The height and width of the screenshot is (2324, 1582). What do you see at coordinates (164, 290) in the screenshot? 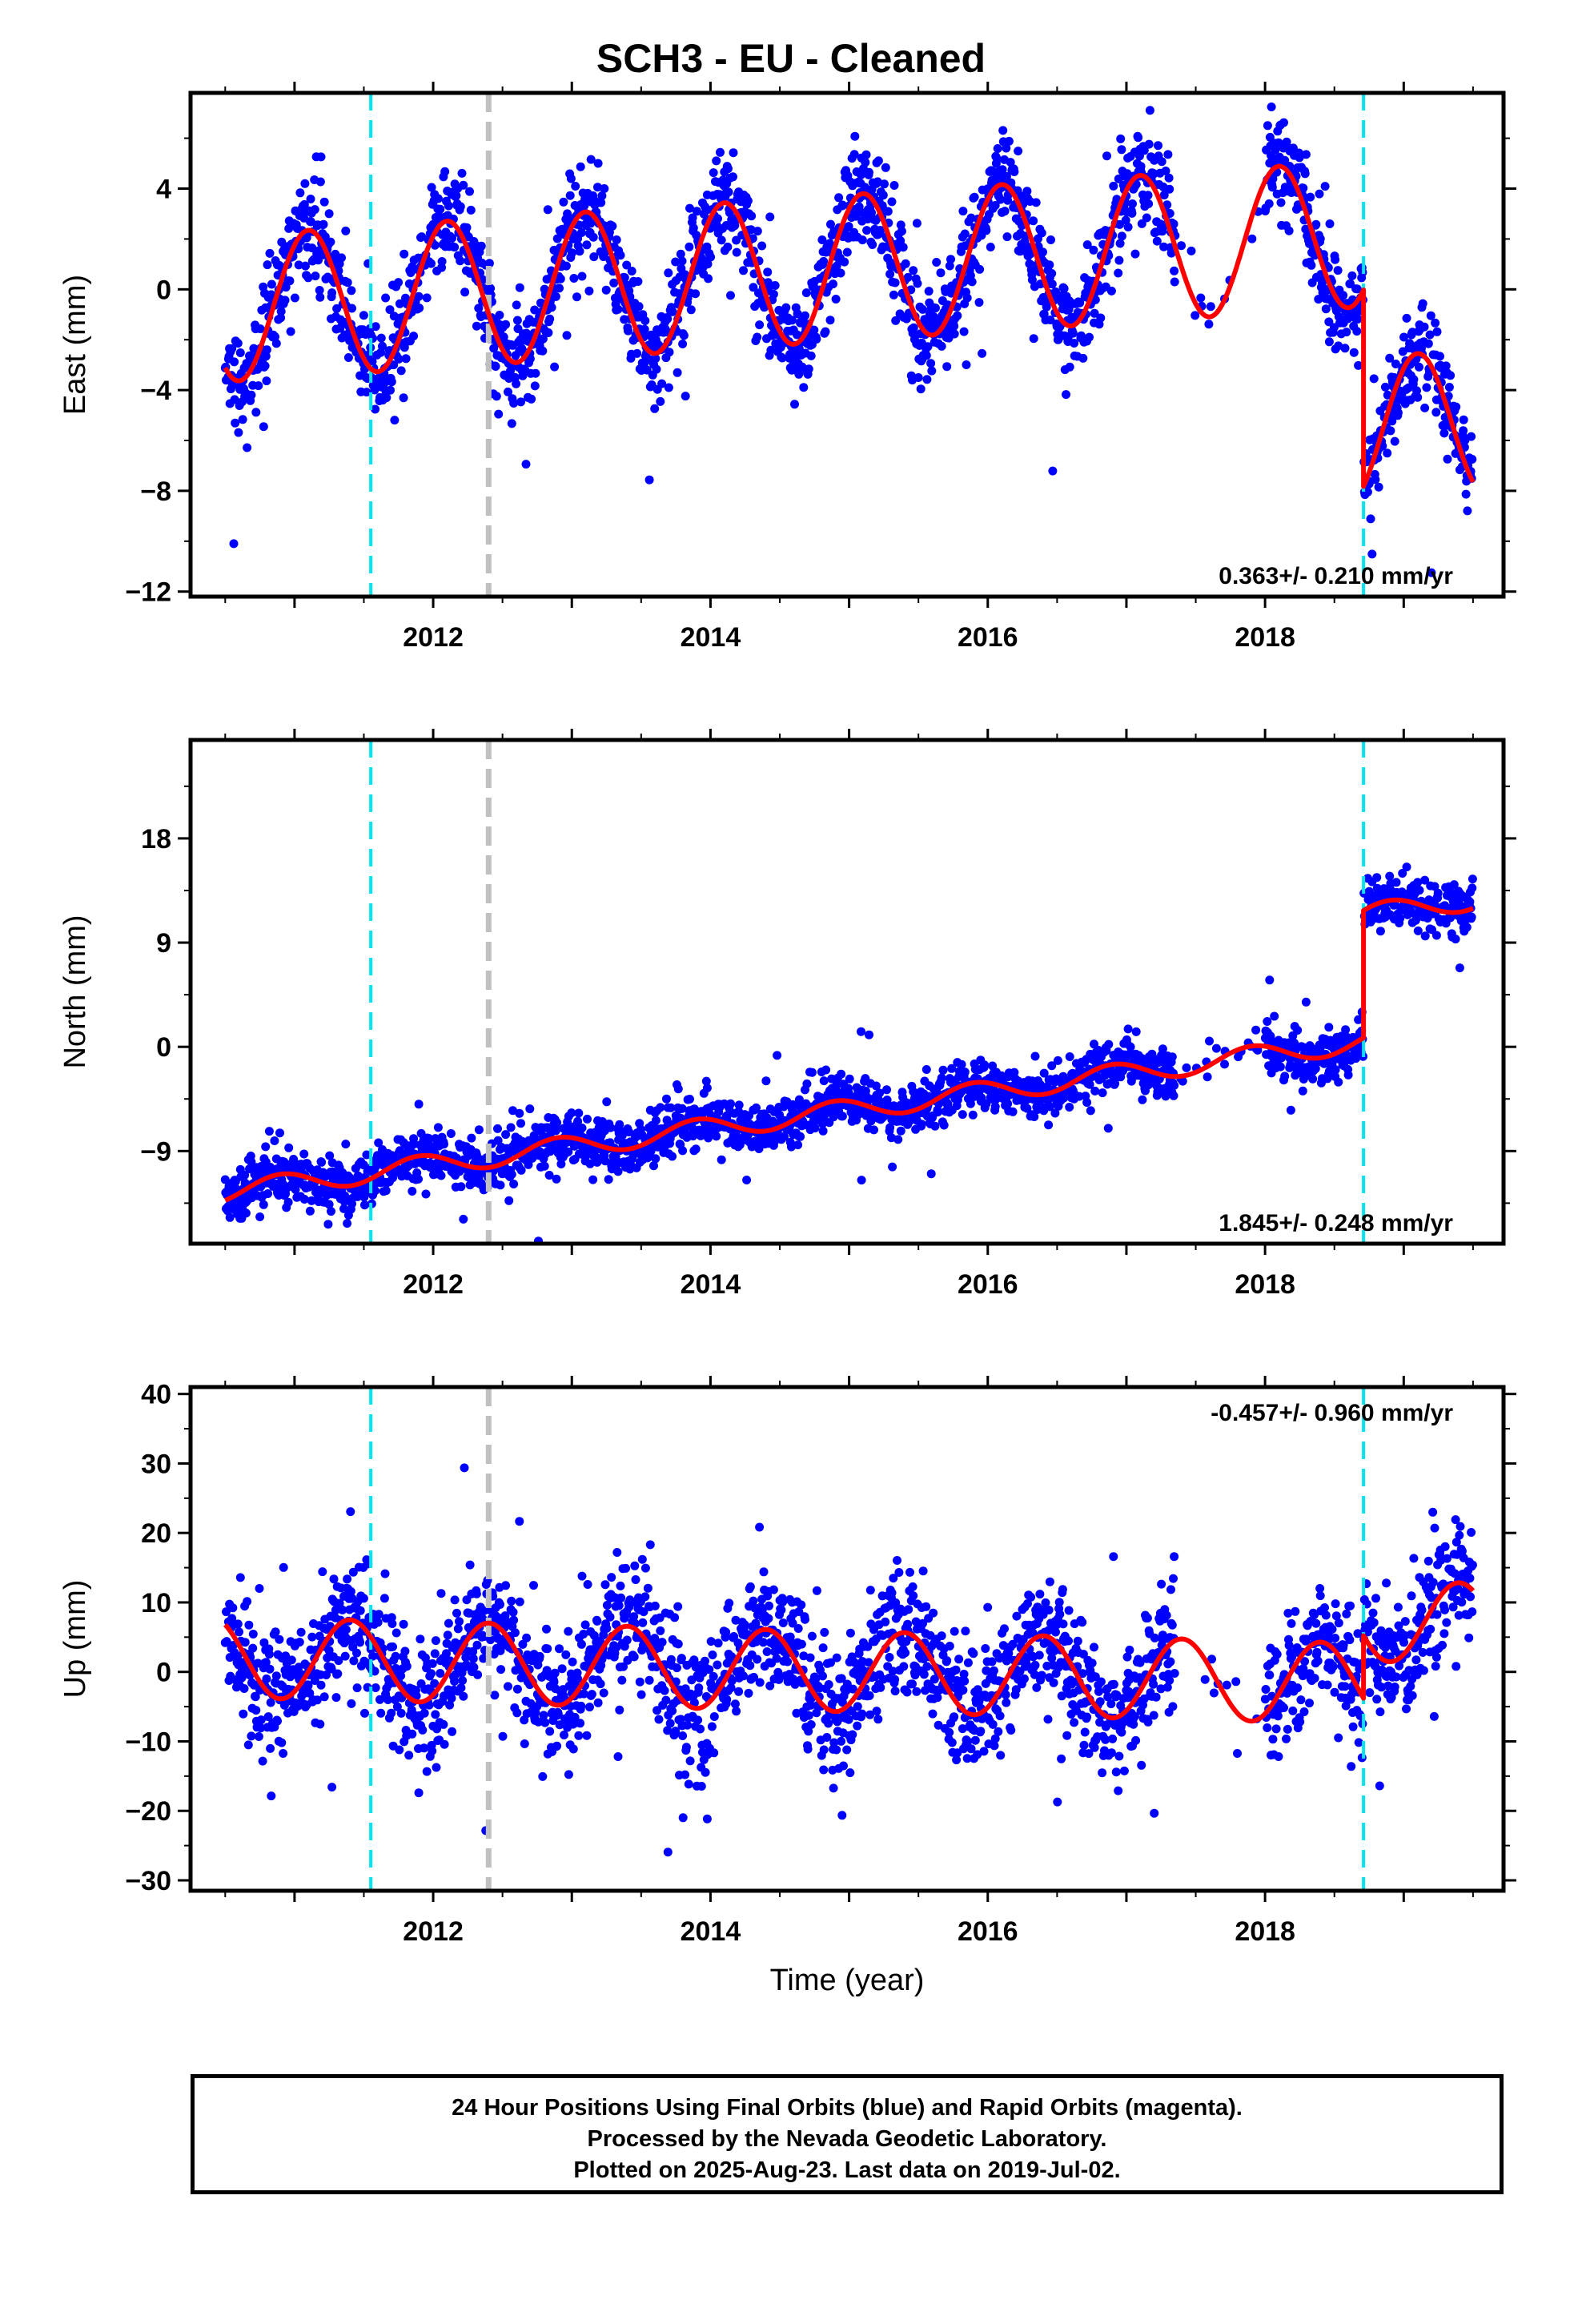
I see `y-tick-label: 0` at bounding box center [164, 290].